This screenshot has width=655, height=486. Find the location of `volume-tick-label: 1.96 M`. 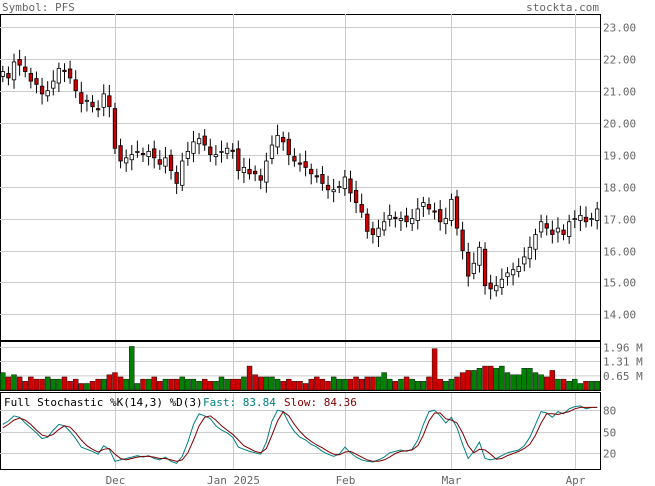

volume-tick-label: 1.96 M is located at coordinates (623, 347).